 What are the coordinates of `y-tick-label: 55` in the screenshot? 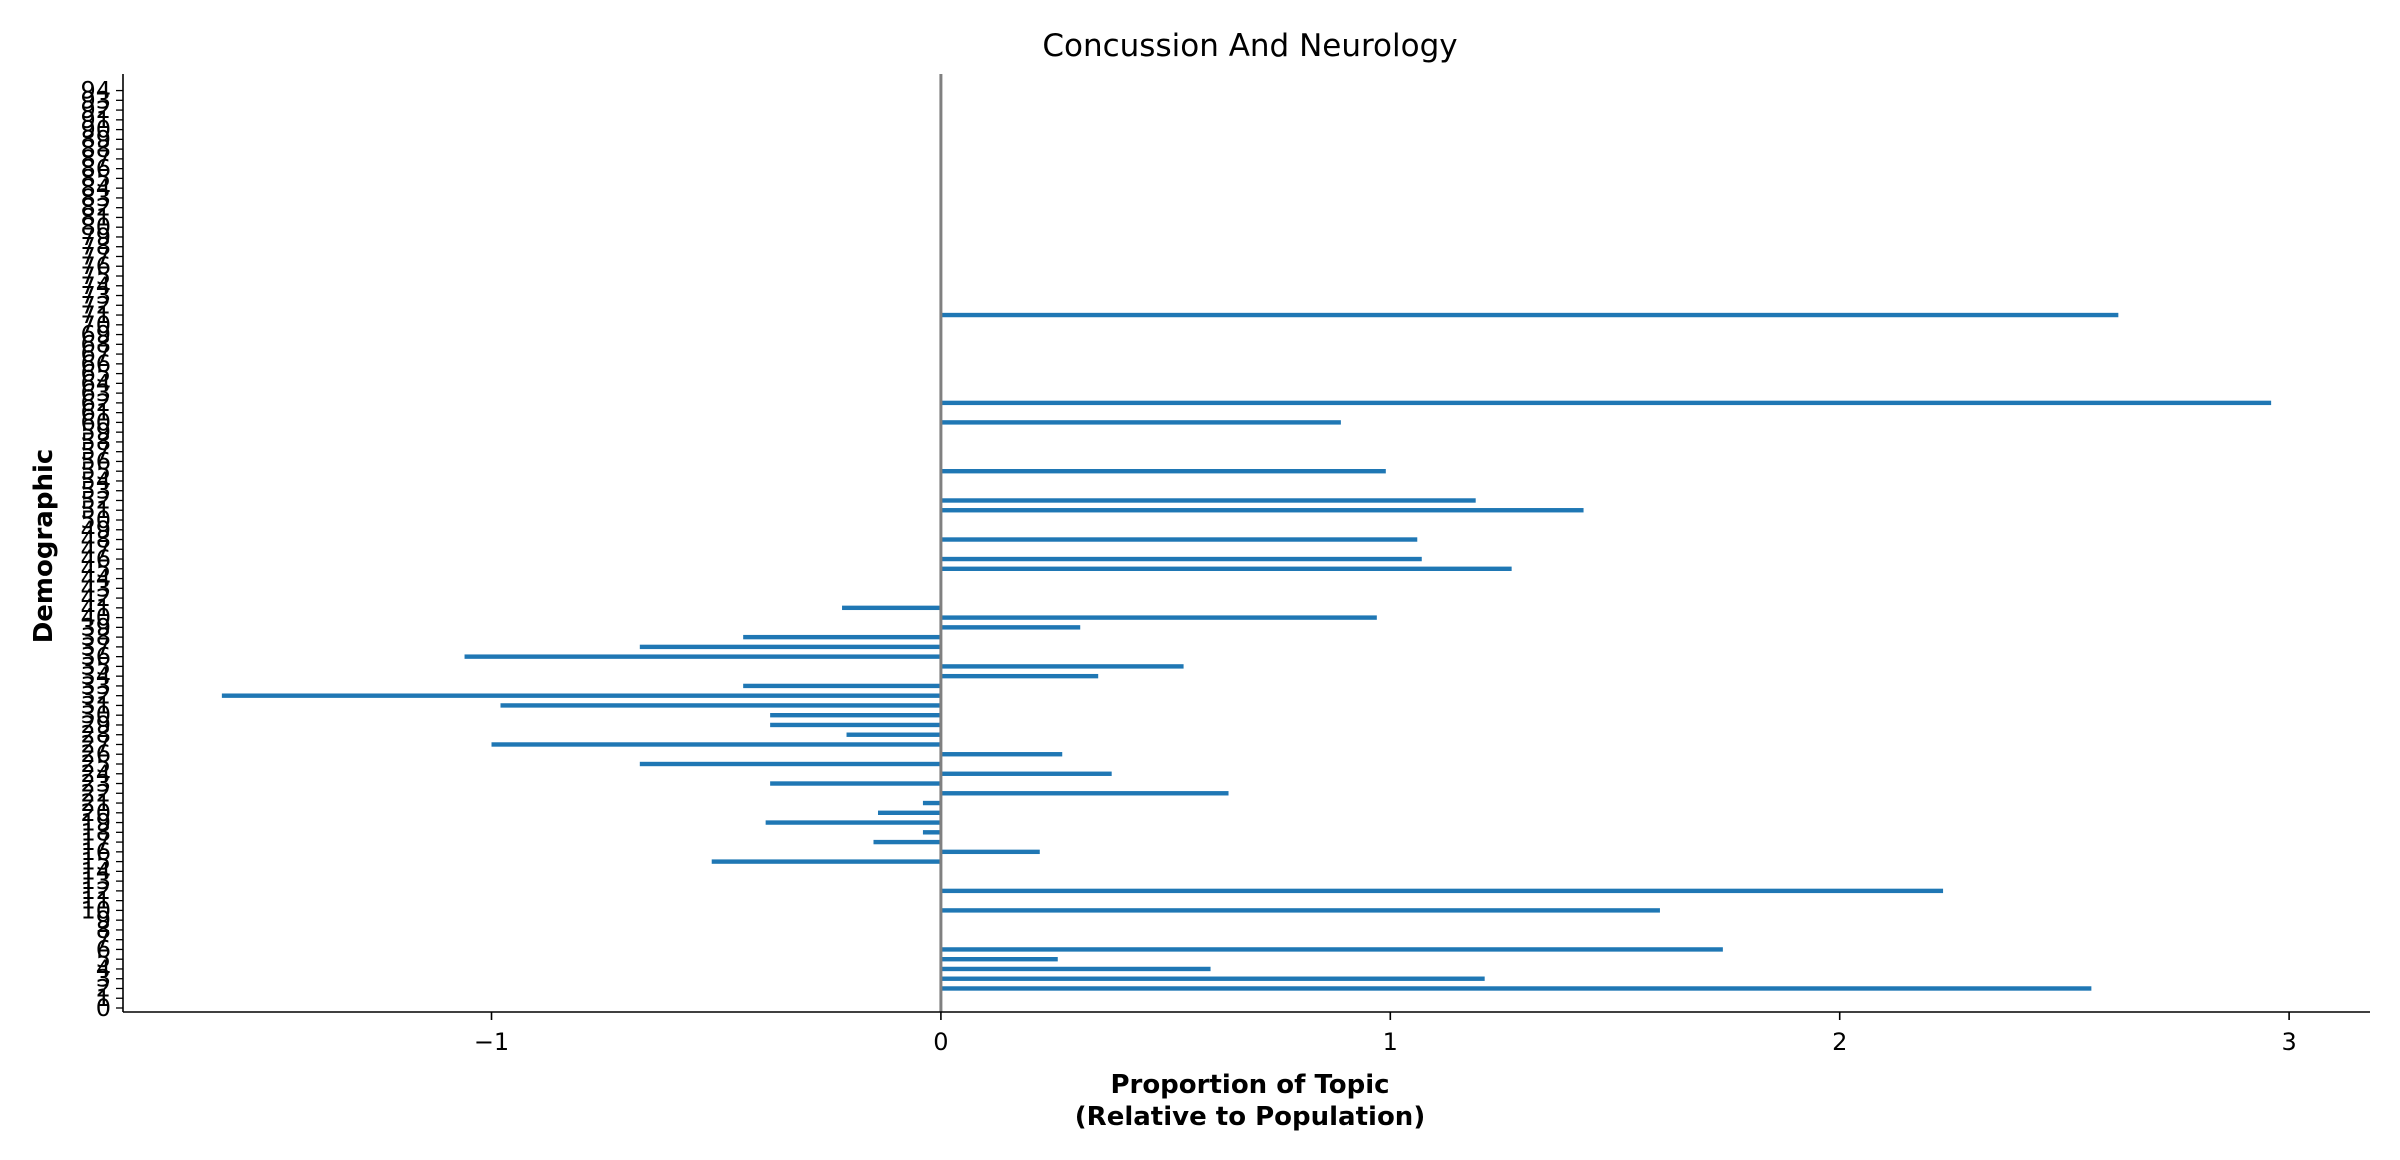 It's located at (95, 471).